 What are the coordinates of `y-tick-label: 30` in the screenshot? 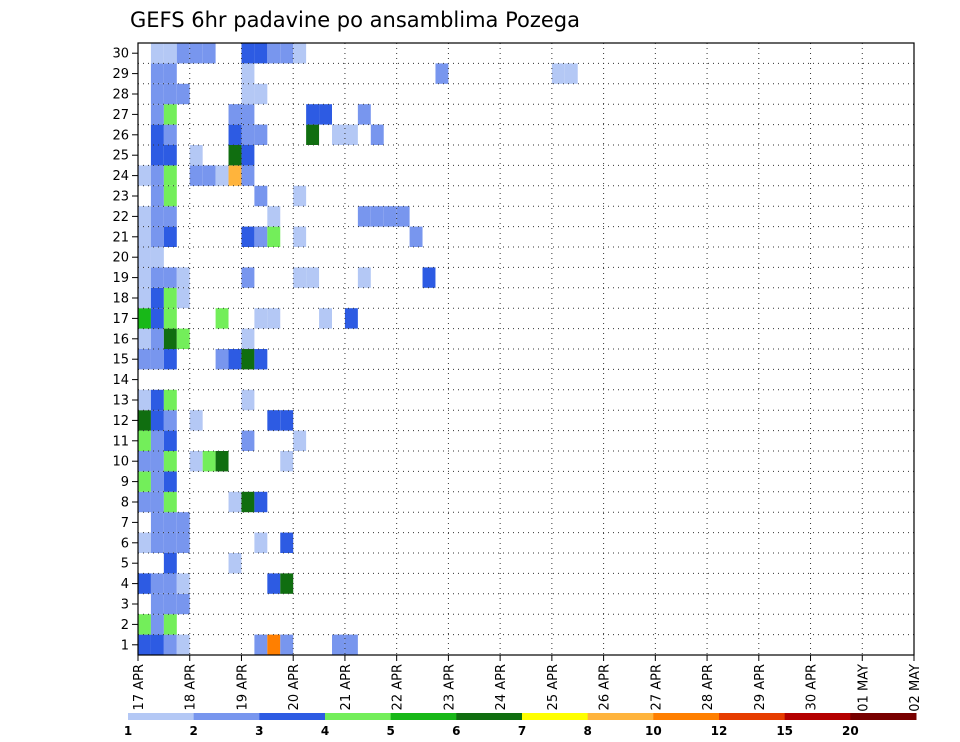 It's located at (120, 54).